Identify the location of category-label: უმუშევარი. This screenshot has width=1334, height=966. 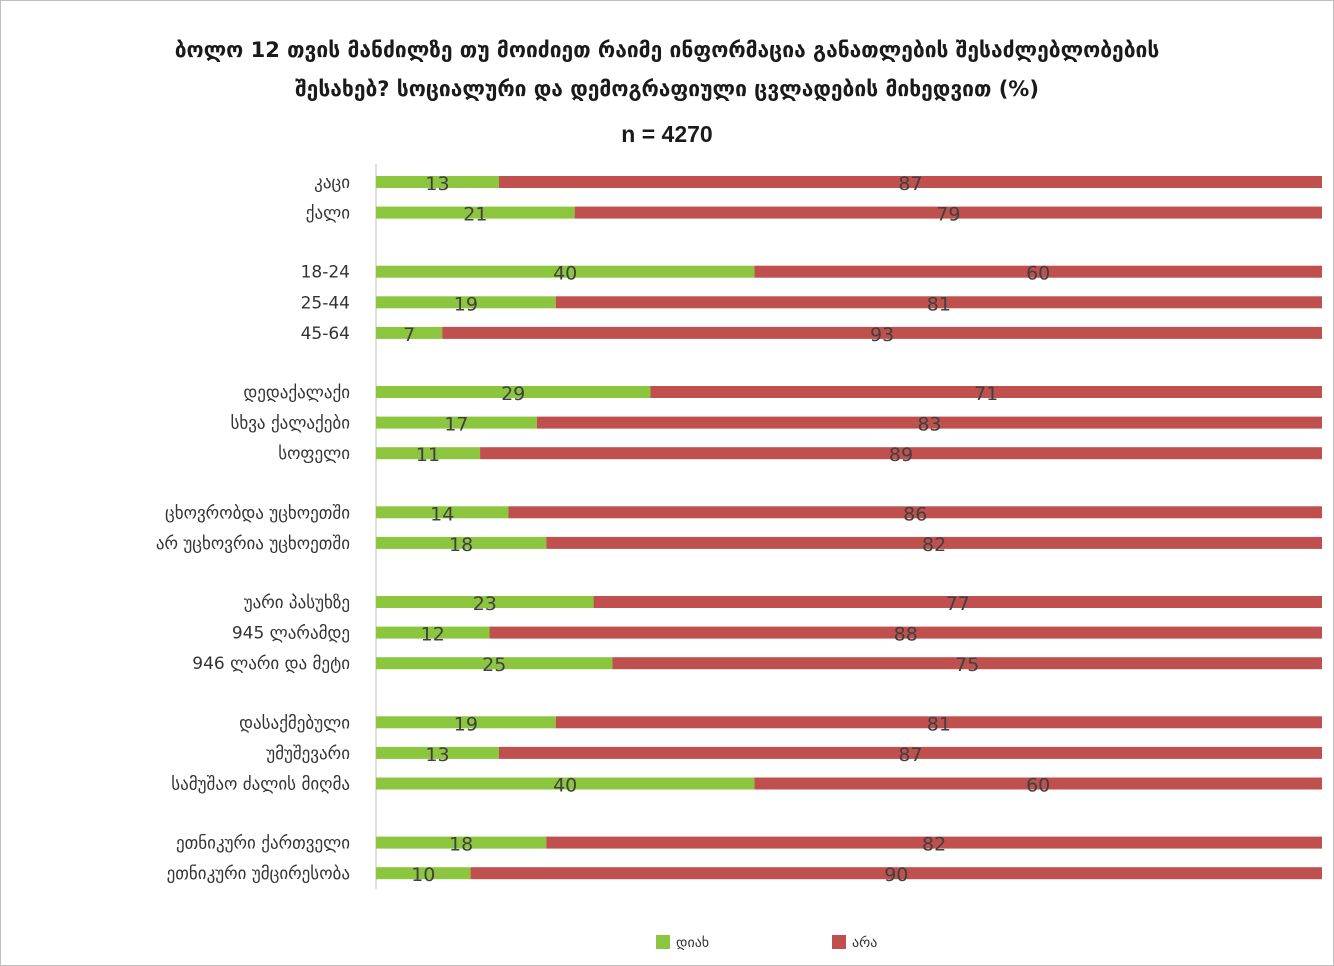
(308, 754).